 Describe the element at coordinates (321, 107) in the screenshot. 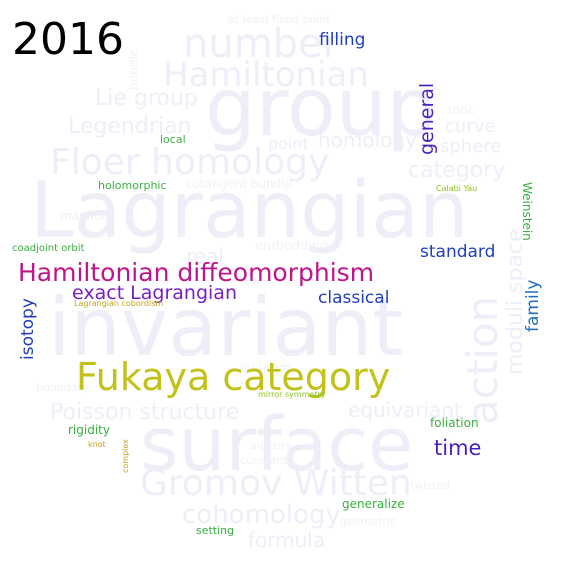

I see `word-group: group` at that location.